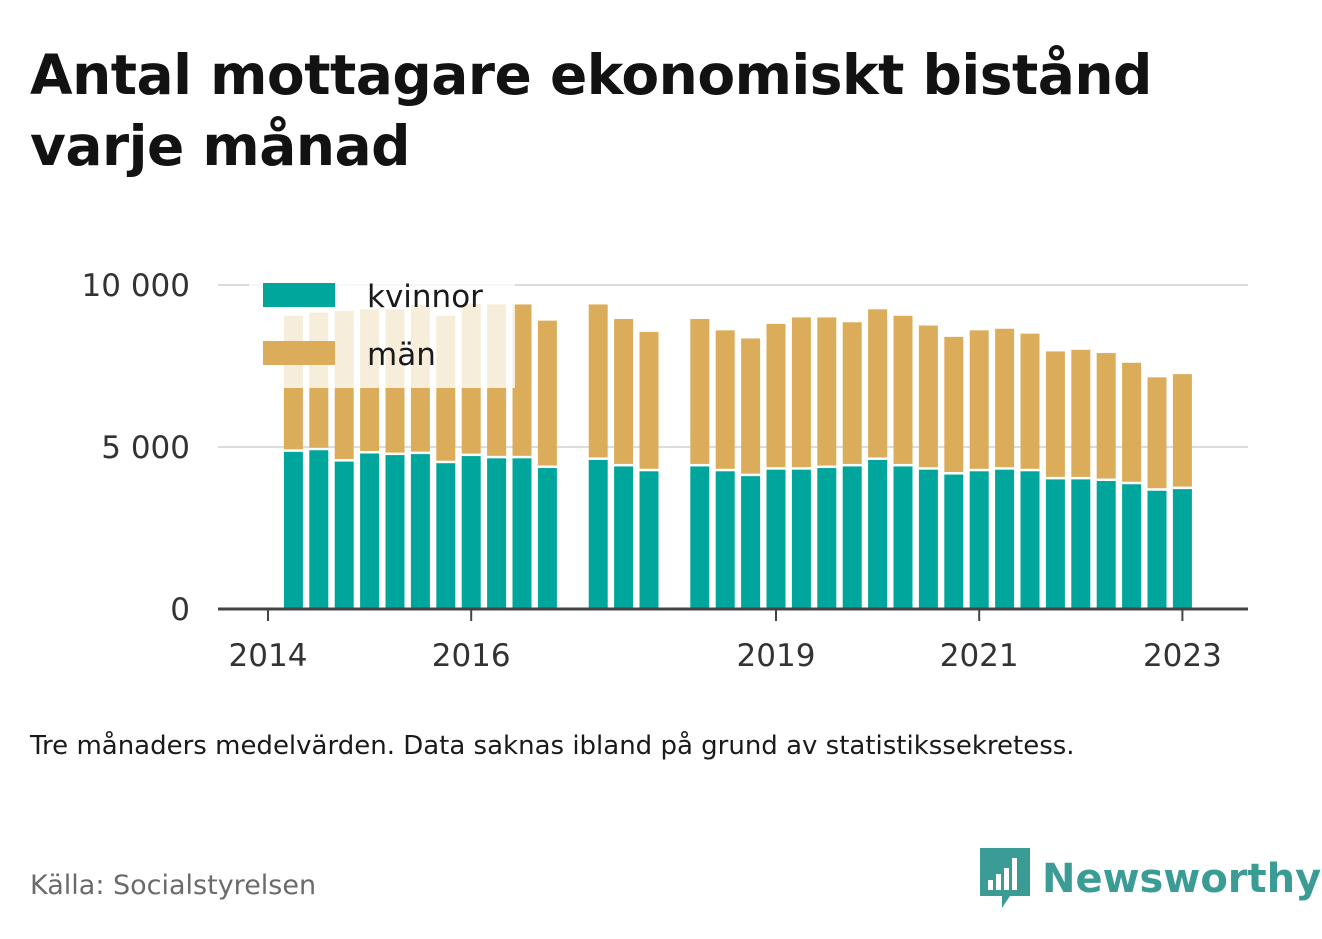 The width and height of the screenshot is (1322, 939). What do you see at coordinates (1182, 656) in the screenshot?
I see `x-tick-label: 2023` at bounding box center [1182, 656].